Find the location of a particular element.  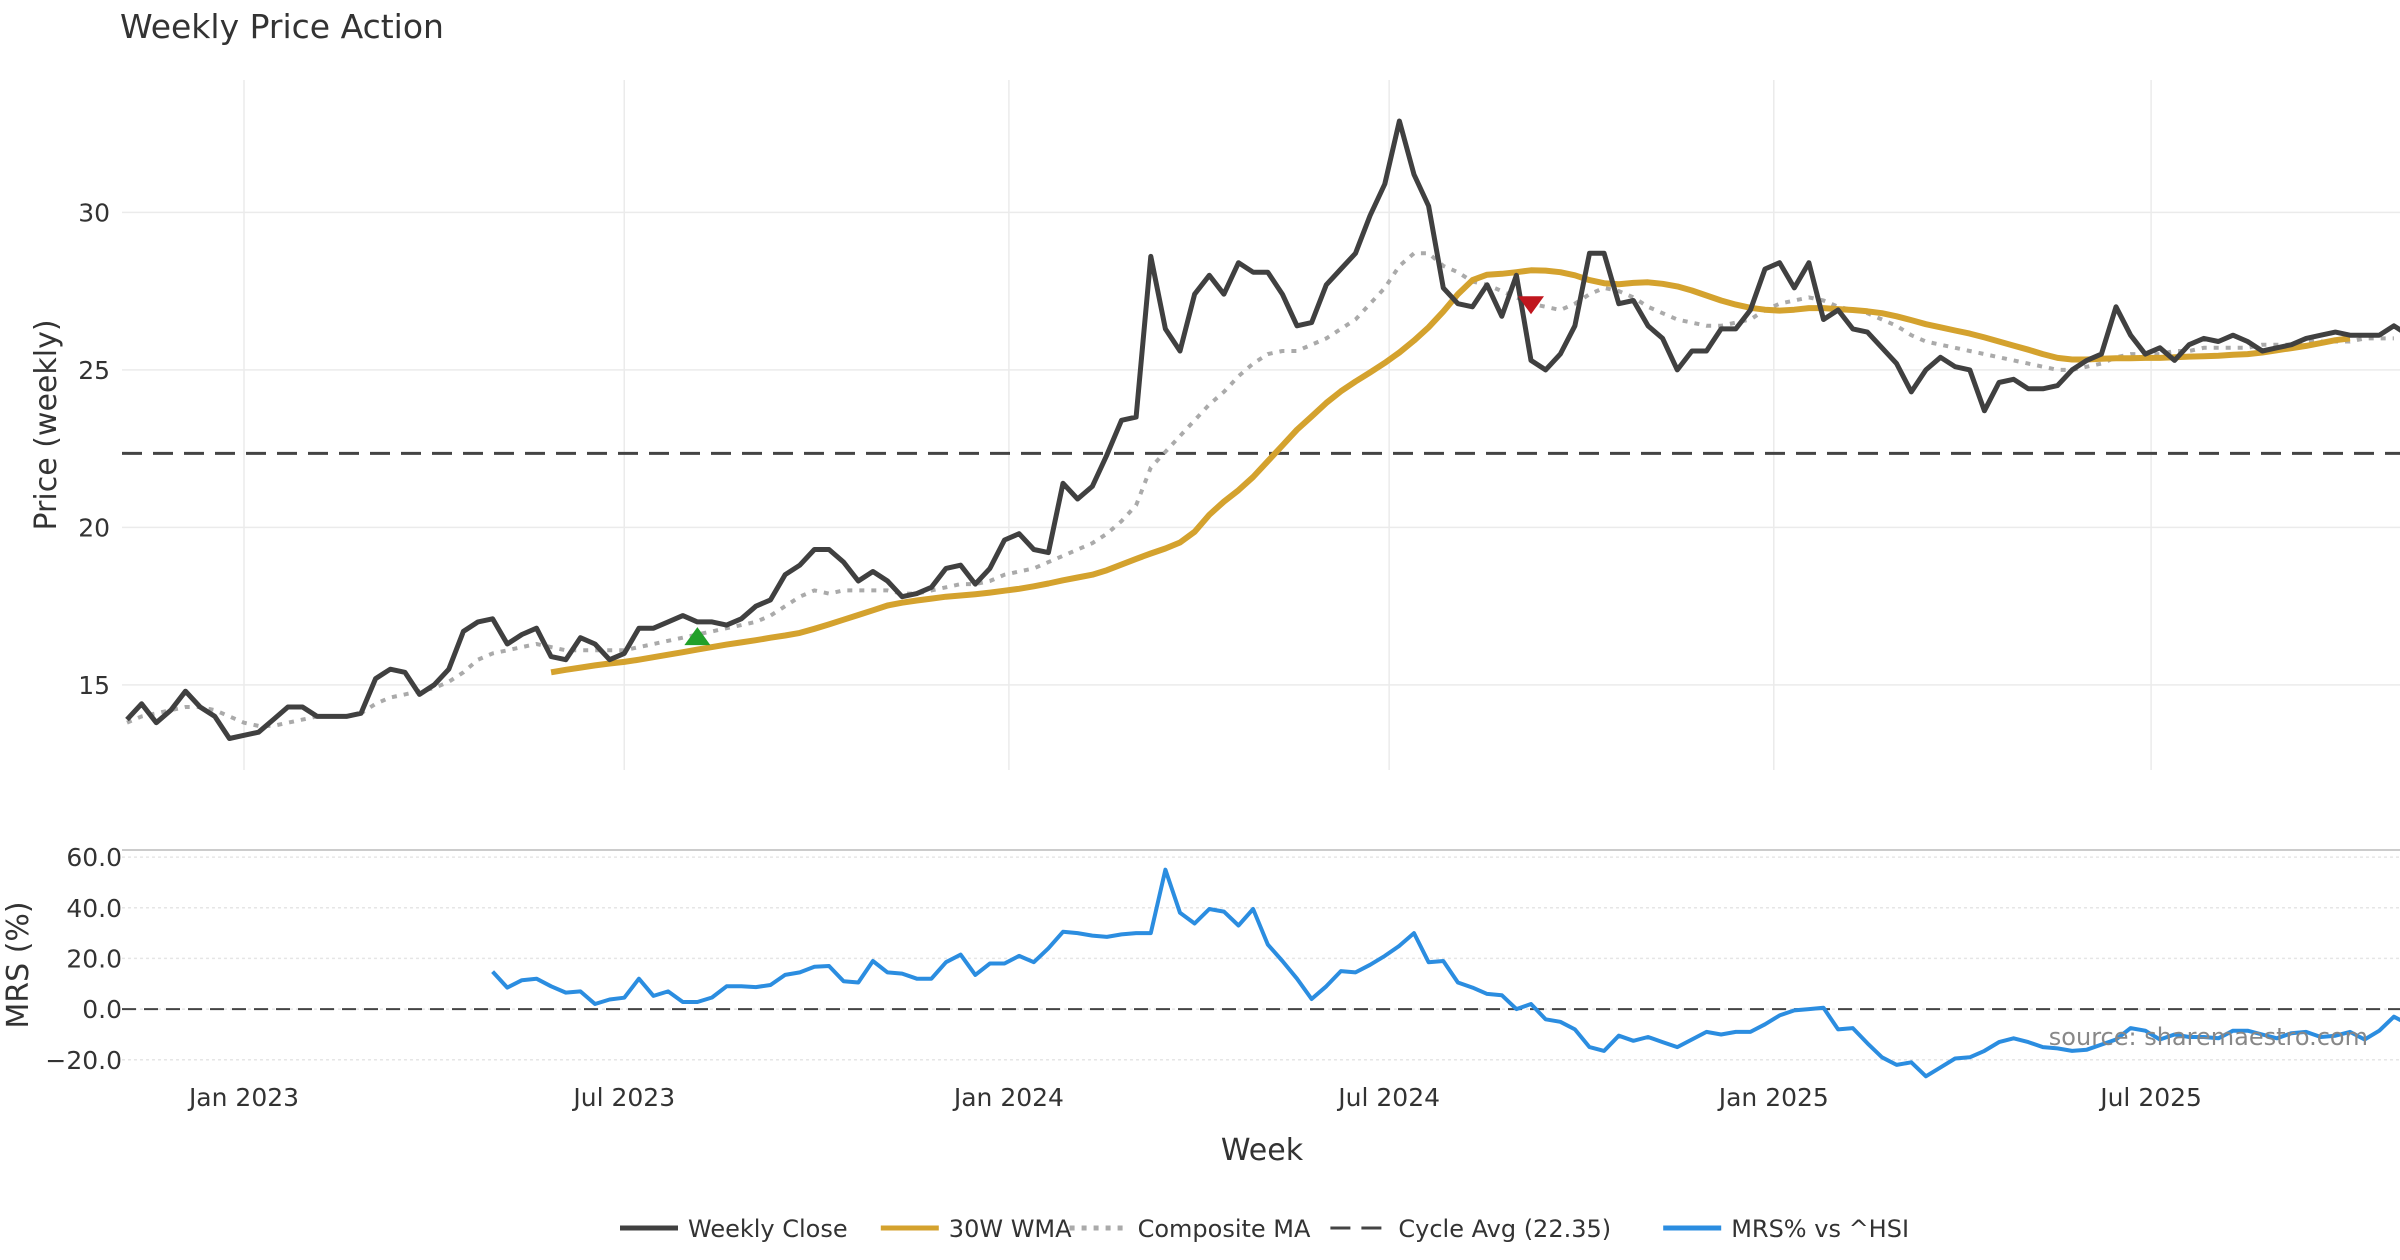

legend-label: Weekly Close is located at coordinates (768, 1229).